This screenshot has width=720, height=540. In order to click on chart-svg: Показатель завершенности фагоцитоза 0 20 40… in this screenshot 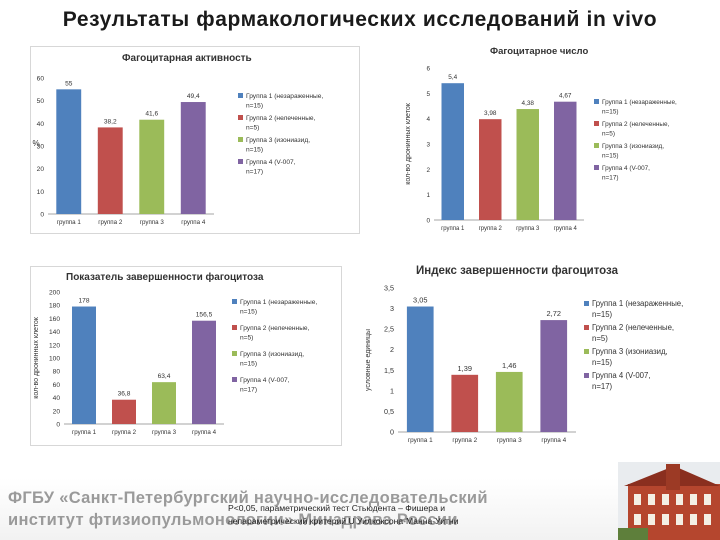, I will do `click(186, 356)`.